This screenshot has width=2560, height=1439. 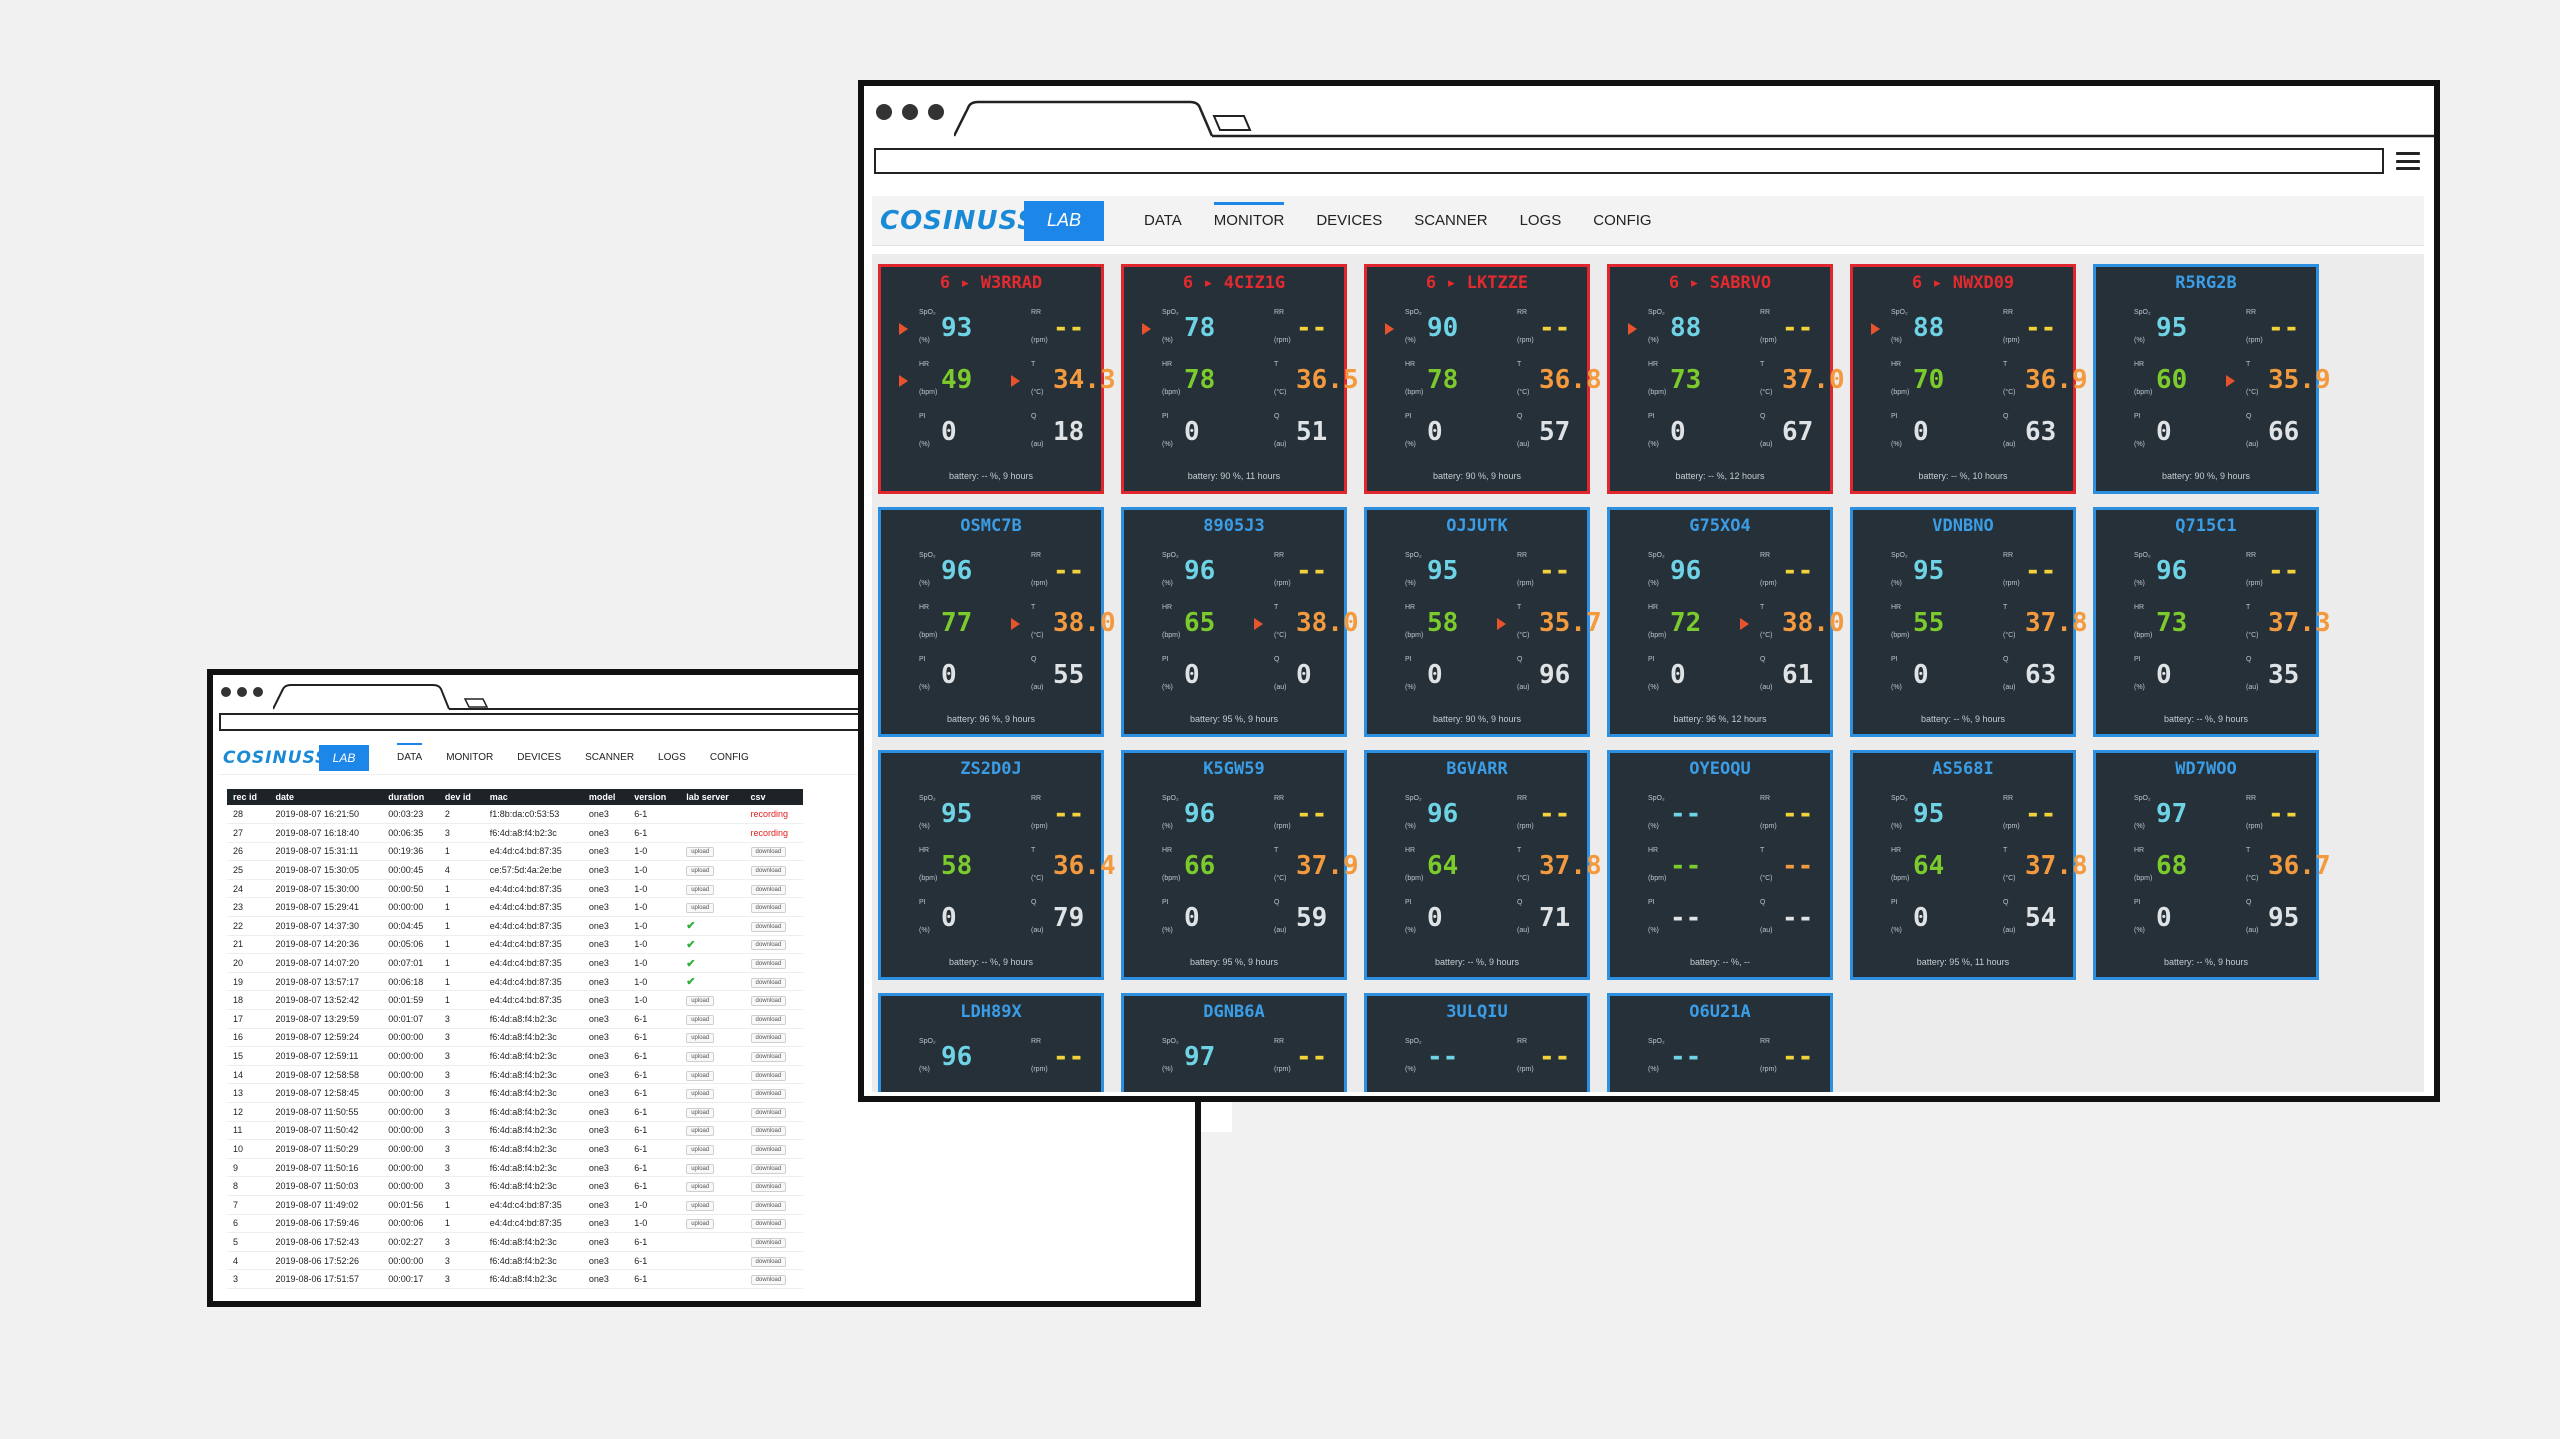 I want to click on device-card: O6U21A SpO₂ (%) -- RR (rpm) --, so click(x=1720, y=1042).